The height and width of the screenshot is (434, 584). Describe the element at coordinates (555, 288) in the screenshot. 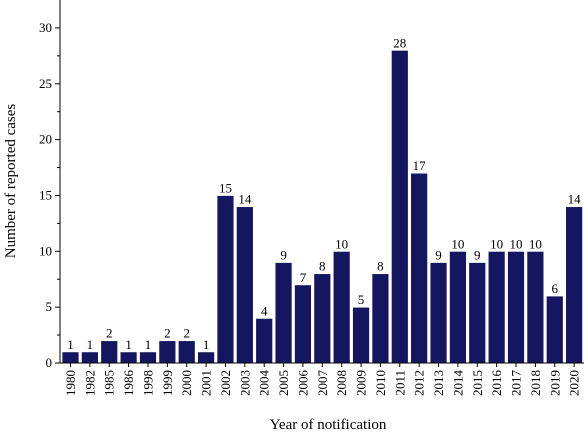

I see `bar-value-label: 6` at that location.